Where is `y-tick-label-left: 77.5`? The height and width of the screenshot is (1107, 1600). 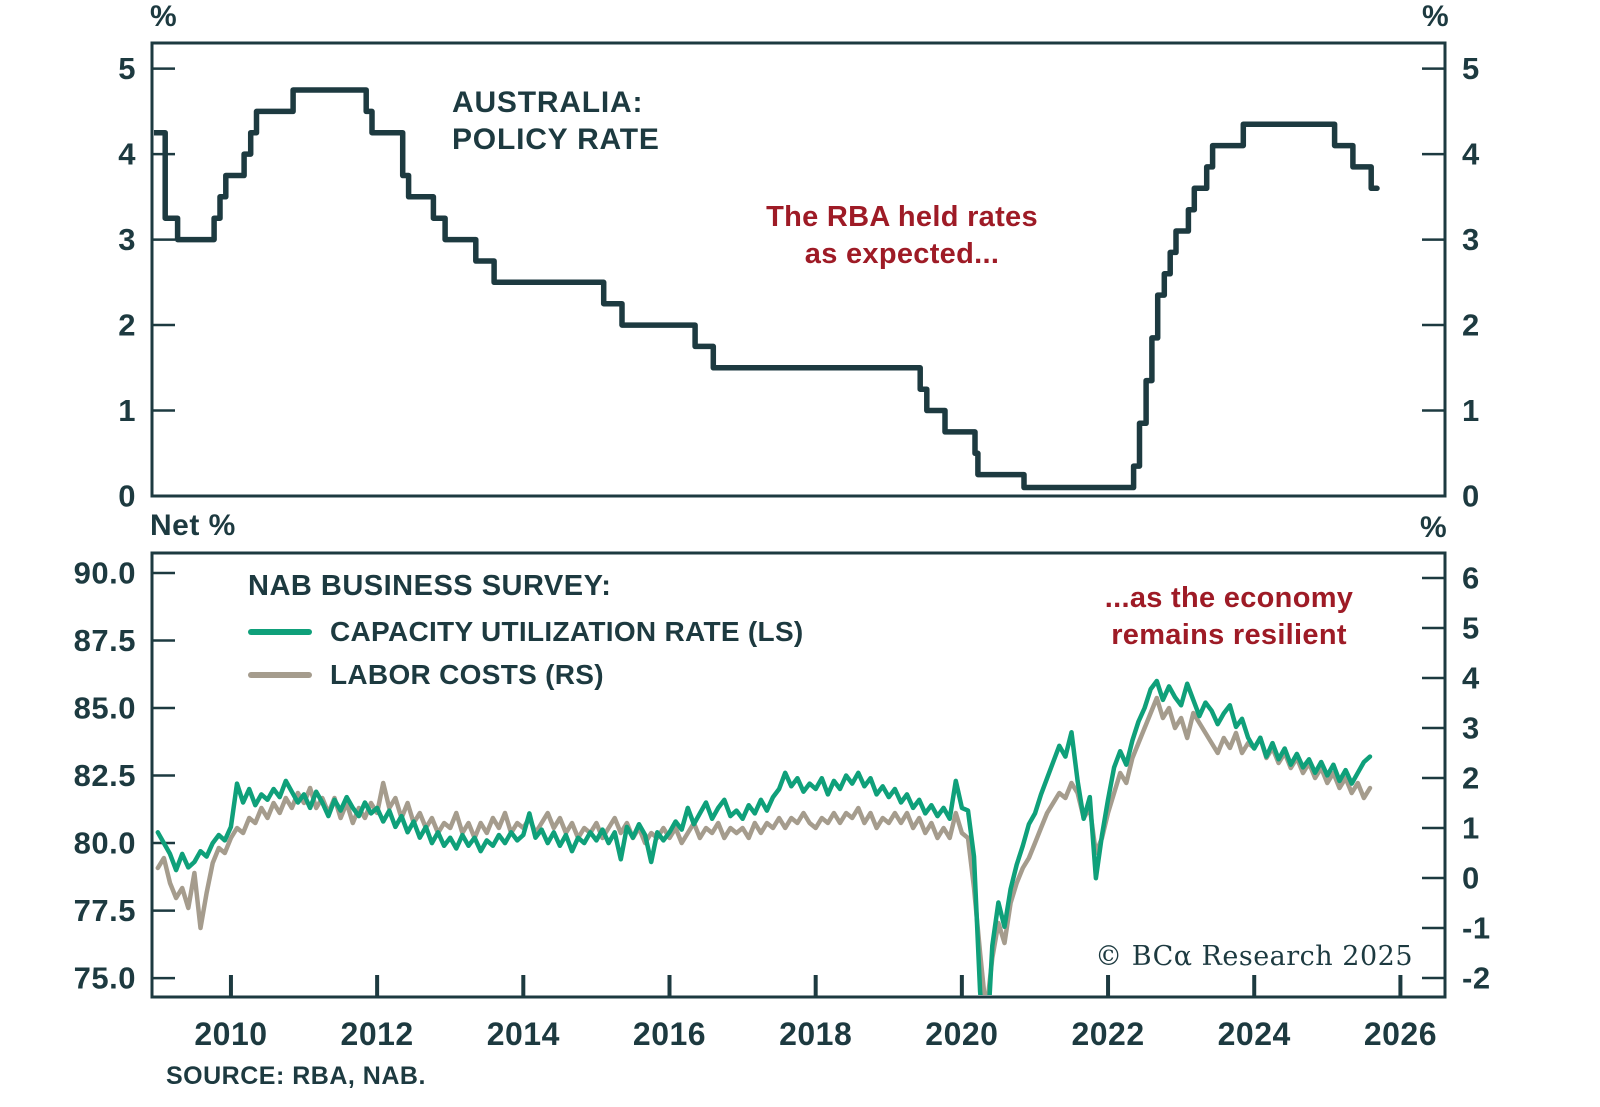 y-tick-label-left: 77.5 is located at coordinates (105, 910).